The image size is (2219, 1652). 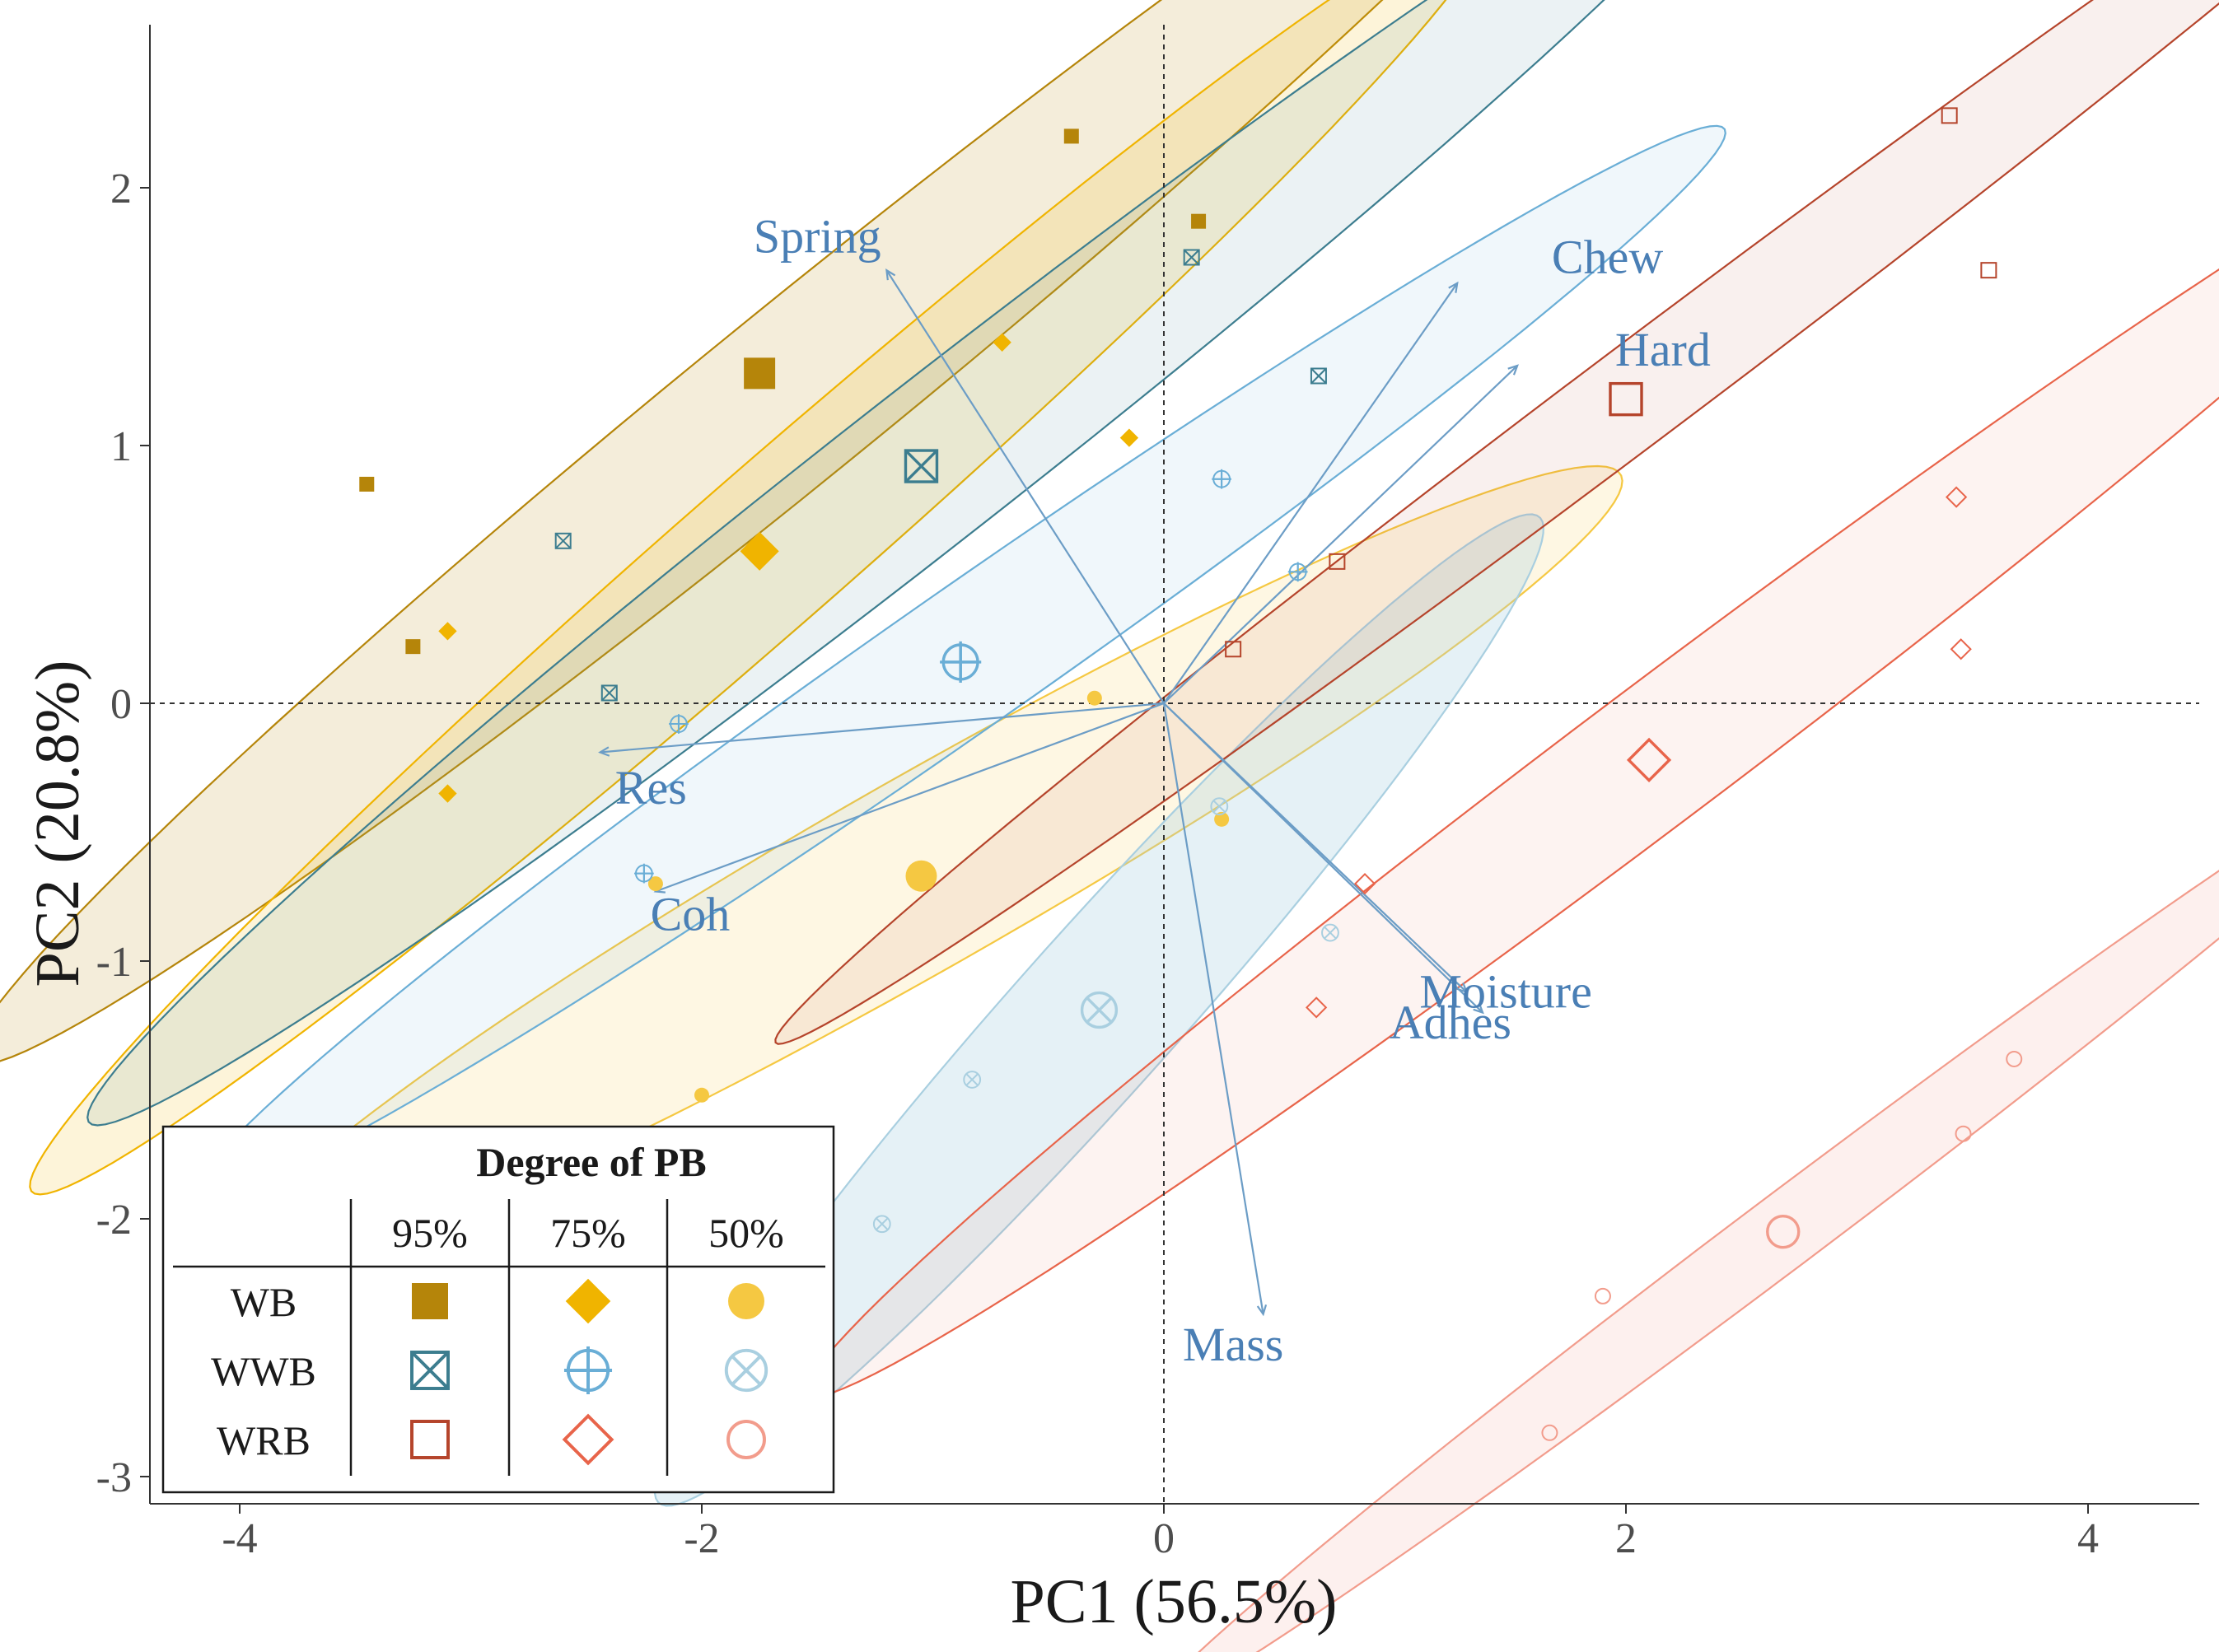 I want to click on legend-row-wwb: WWB, so click(x=263, y=1371).